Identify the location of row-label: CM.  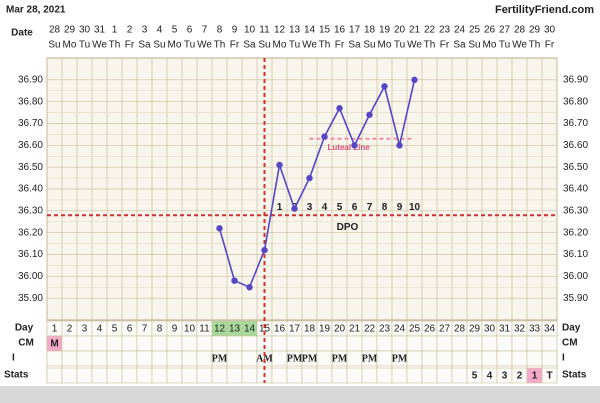
(26, 343).